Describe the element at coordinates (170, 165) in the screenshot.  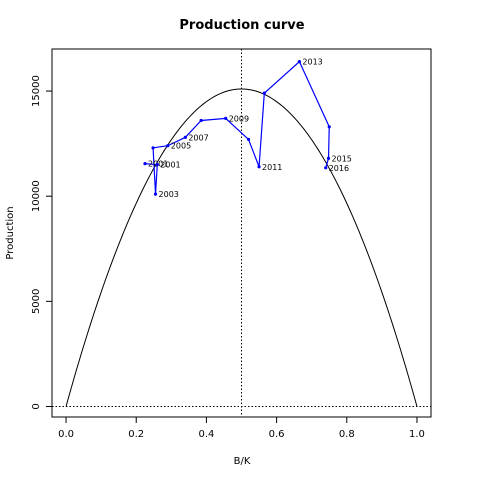
I see `year-label: 2001` at that location.